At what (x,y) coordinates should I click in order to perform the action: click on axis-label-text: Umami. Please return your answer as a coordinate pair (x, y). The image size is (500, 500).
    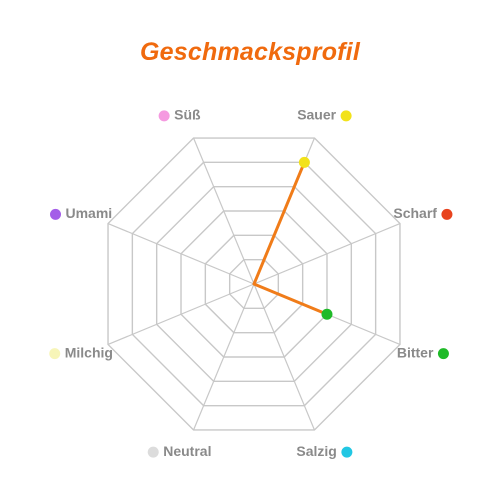
    Looking at the image, I should click on (89, 213).